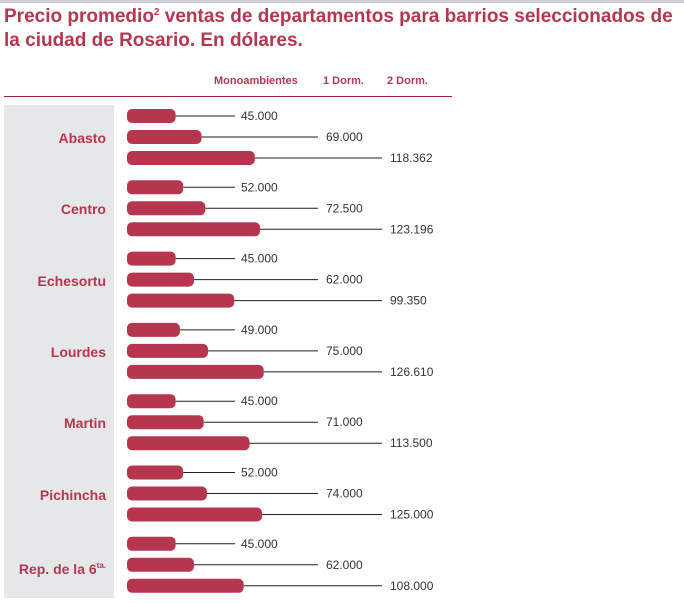 The width and height of the screenshot is (684, 603). I want to click on top-rule, so click(342, 1).